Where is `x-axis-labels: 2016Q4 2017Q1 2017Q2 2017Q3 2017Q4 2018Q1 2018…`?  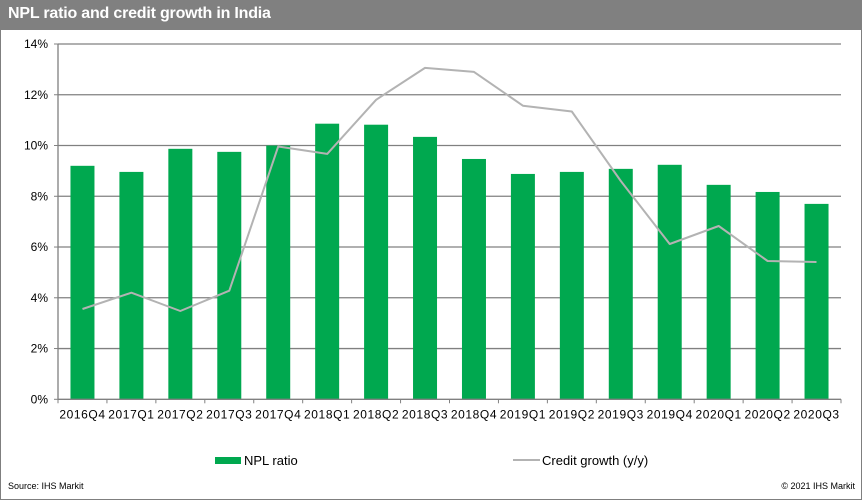 x-axis-labels: 2016Q4 2017Q1 2017Q2 2017Q3 2017Q4 2018Q1 2018… is located at coordinates (449, 414).